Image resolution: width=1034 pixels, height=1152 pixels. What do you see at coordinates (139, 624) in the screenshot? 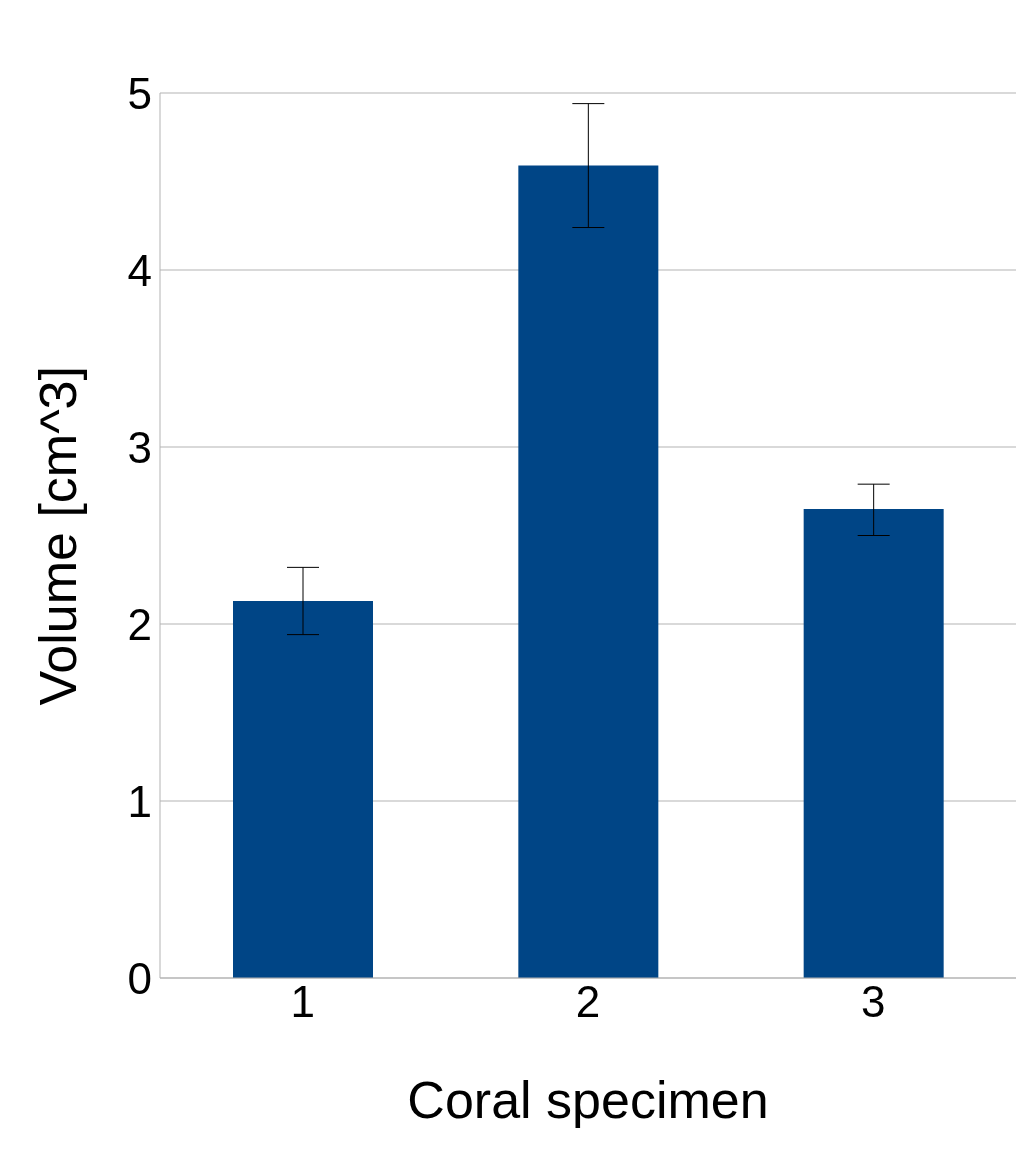
I see `y-tick-label: 2` at bounding box center [139, 624].